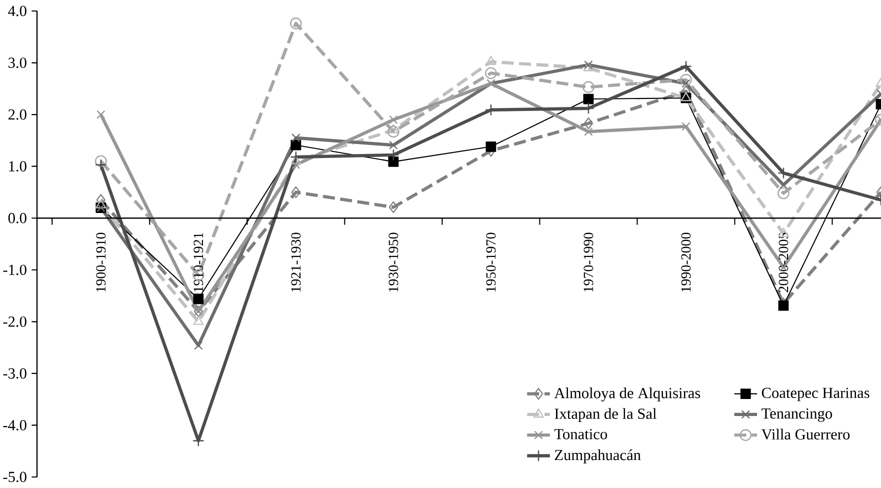  What do you see at coordinates (491, 262) in the screenshot?
I see `x-tick-label: 1950-1970` at bounding box center [491, 262].